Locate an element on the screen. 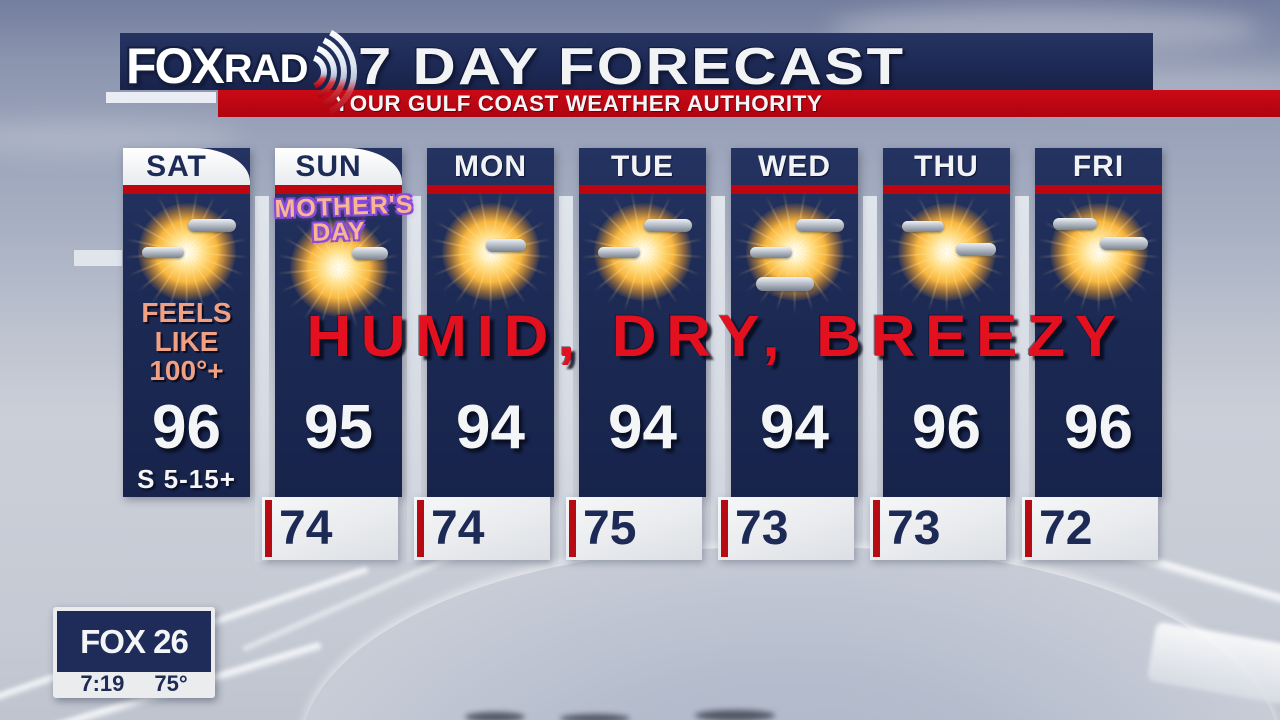 The width and height of the screenshot is (1280, 720). feels-like-line: LIKE is located at coordinates (186, 341).